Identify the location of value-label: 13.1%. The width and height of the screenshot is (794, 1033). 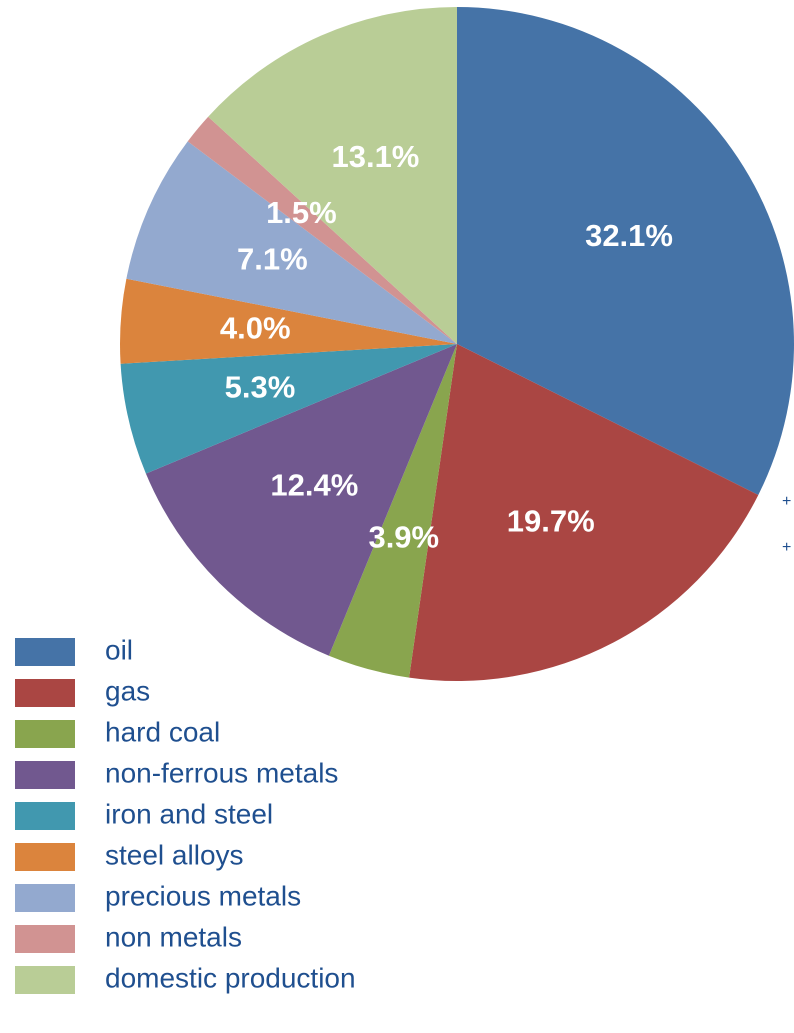
(375, 156).